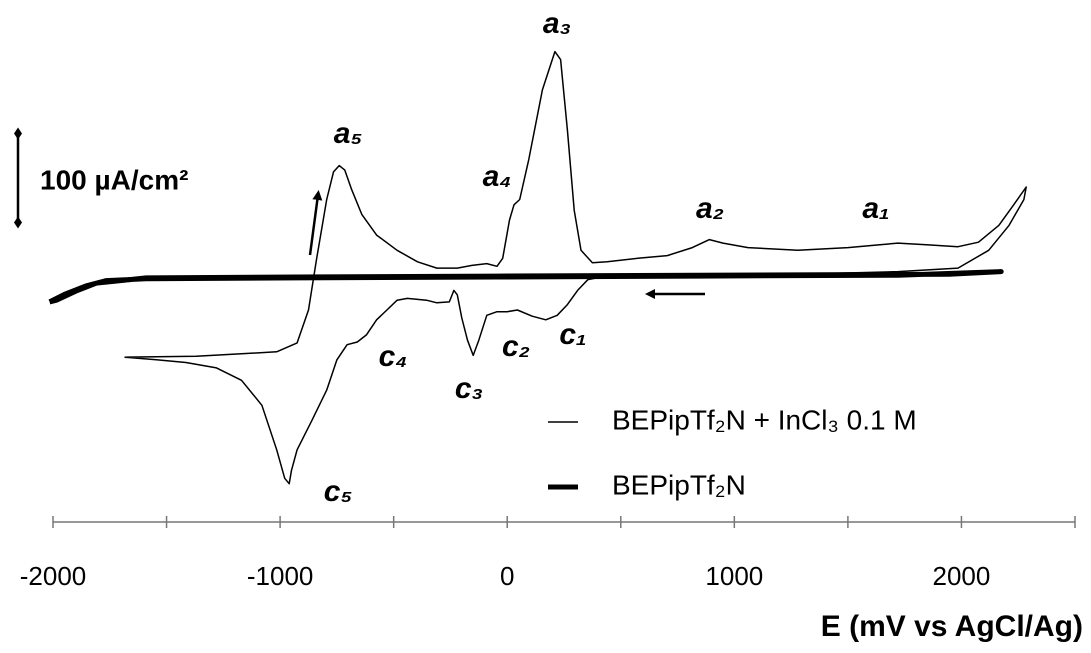 Image resolution: width=1091 pixels, height=653 pixels. What do you see at coordinates (53, 576) in the screenshot?
I see `x-tick-label: -2000` at bounding box center [53, 576].